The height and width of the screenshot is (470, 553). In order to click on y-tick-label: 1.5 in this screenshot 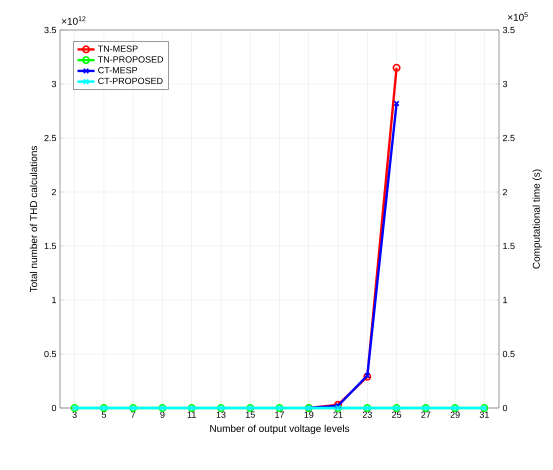, I will do `click(50, 246)`.